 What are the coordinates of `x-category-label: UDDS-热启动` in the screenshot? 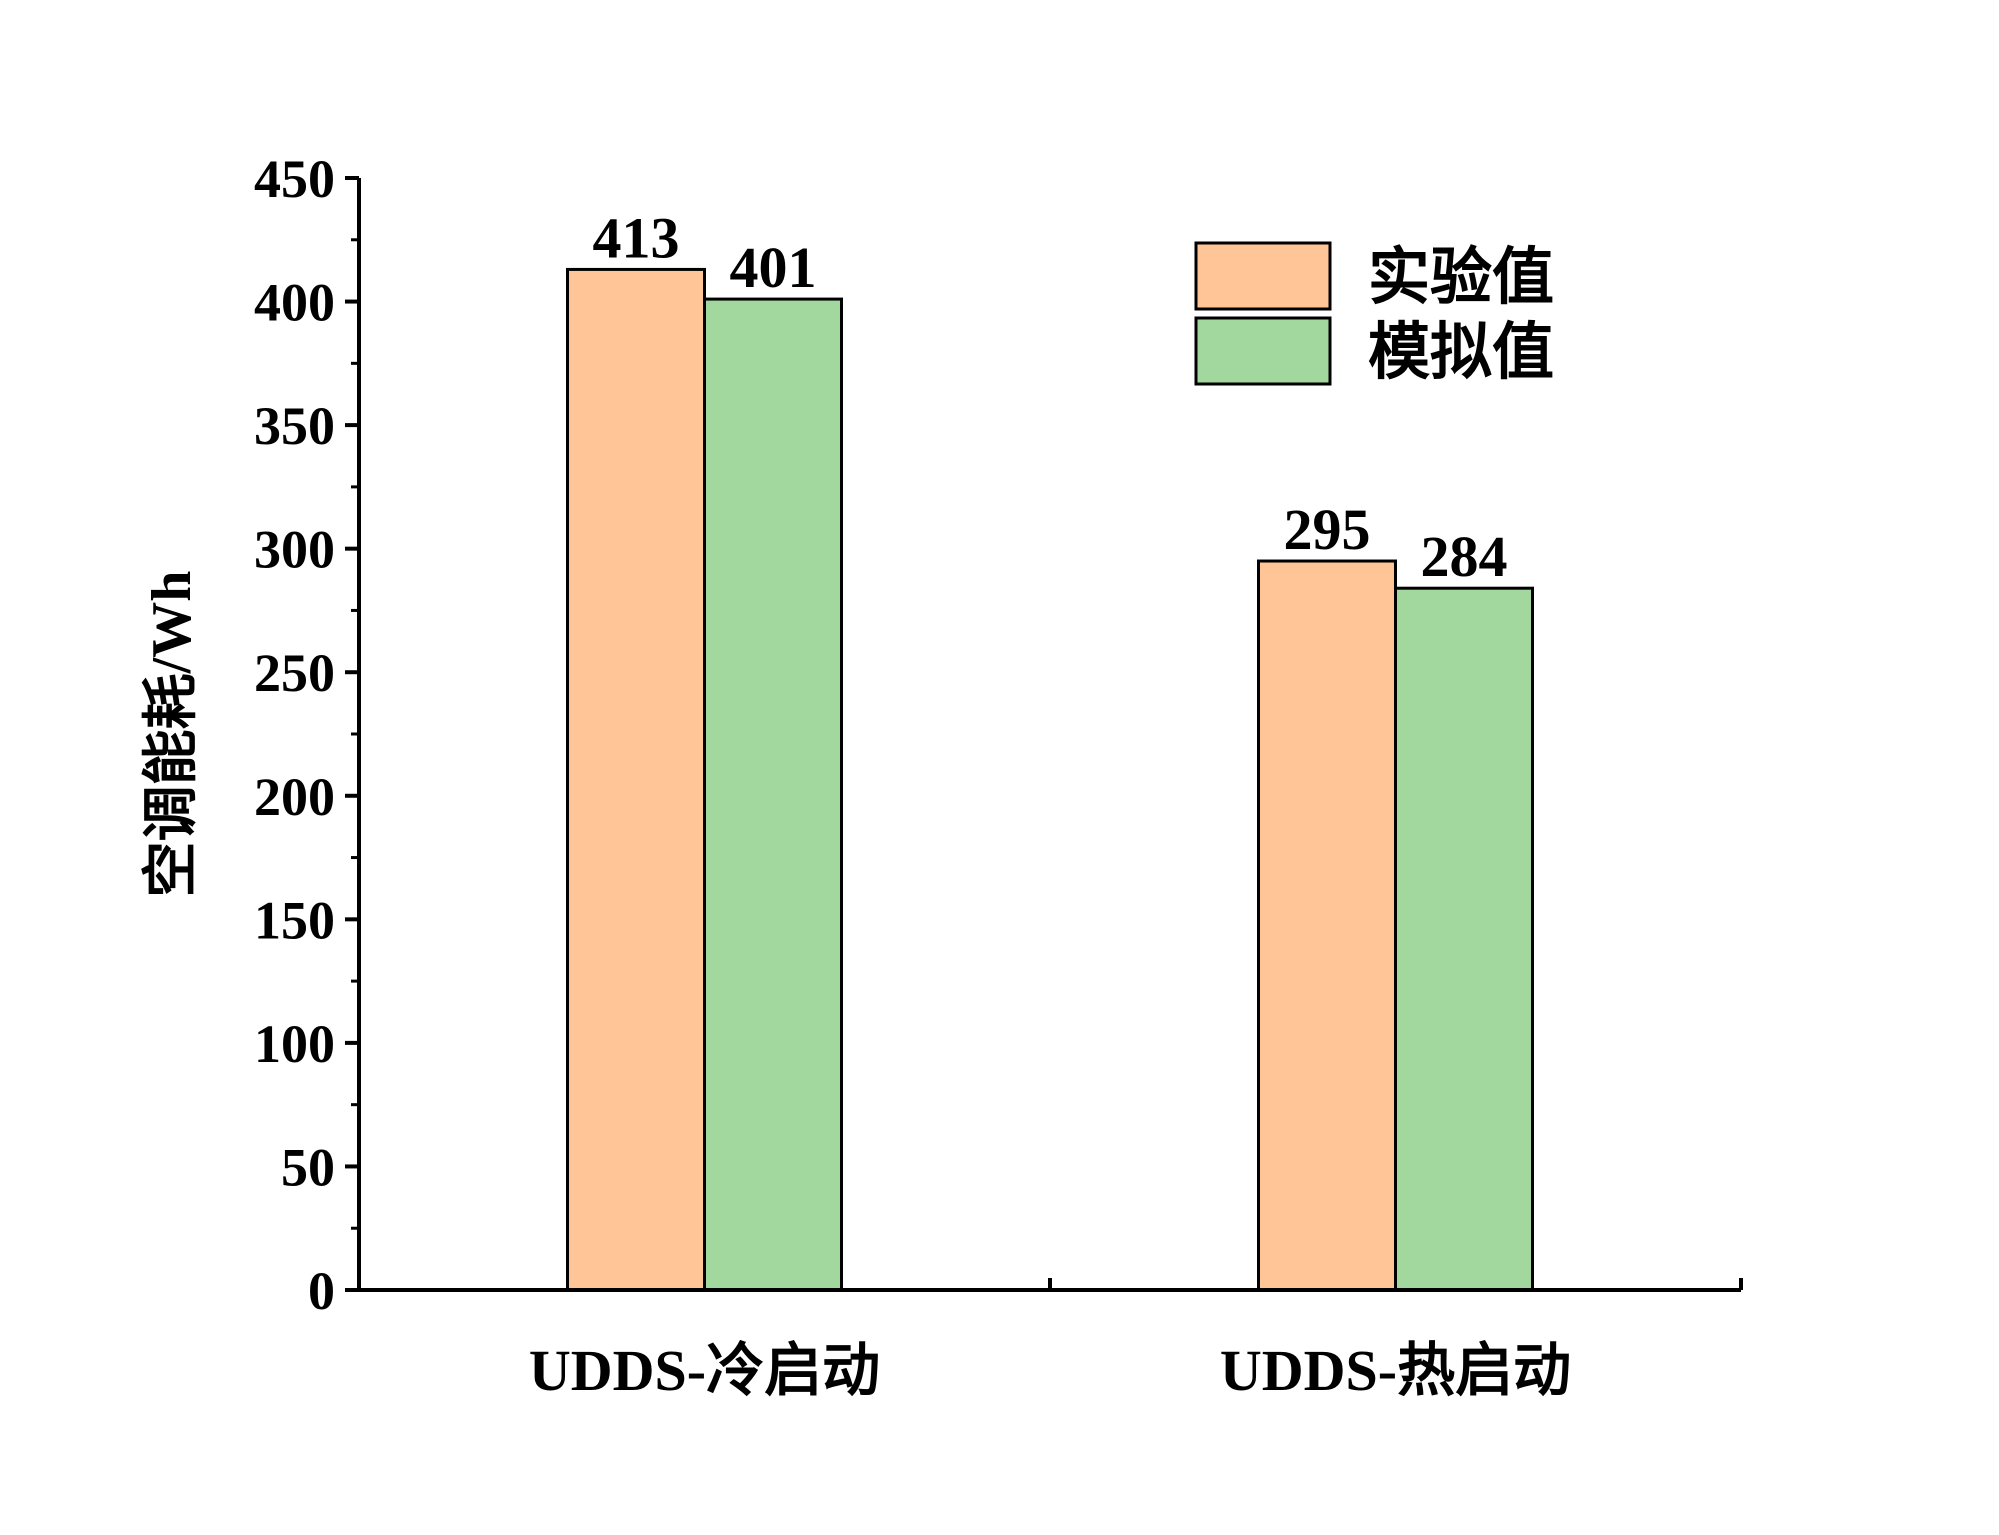 It's located at (1395, 1370).